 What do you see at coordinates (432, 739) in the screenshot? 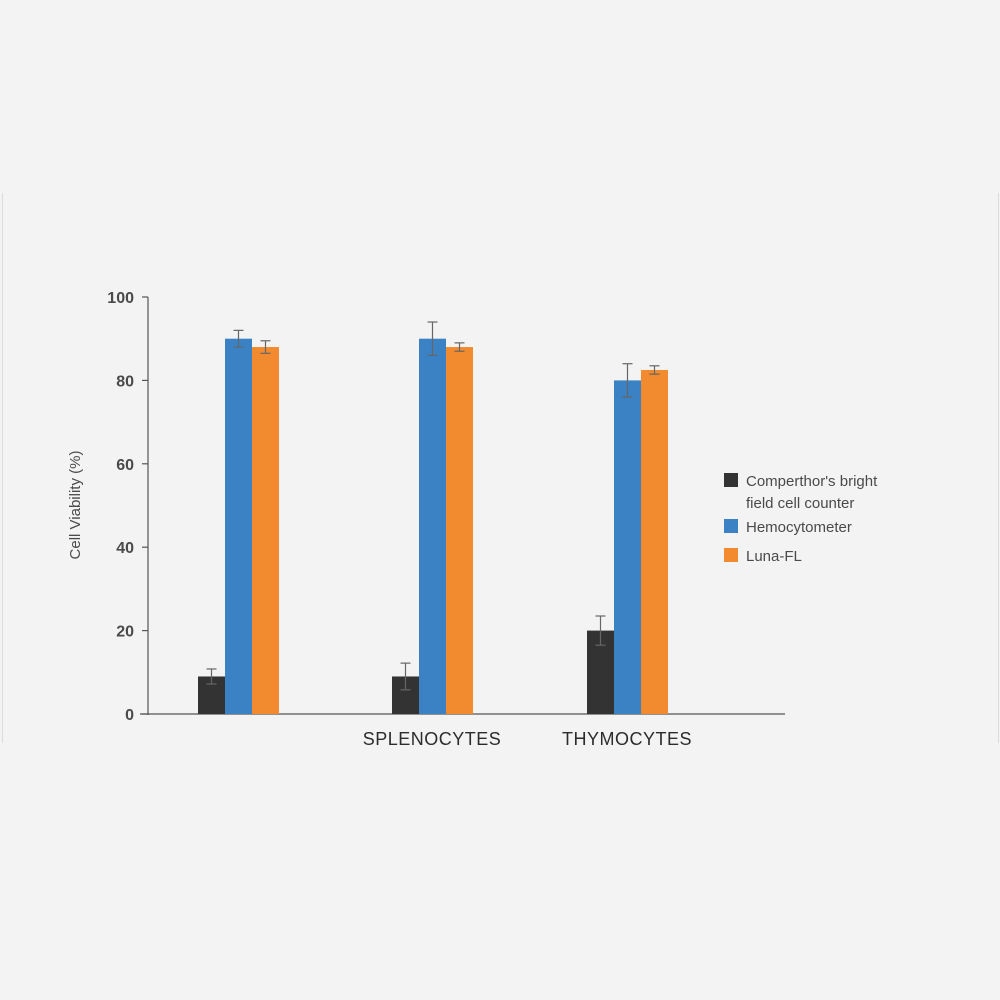
I see `category-label: SPLENOCYTES` at bounding box center [432, 739].